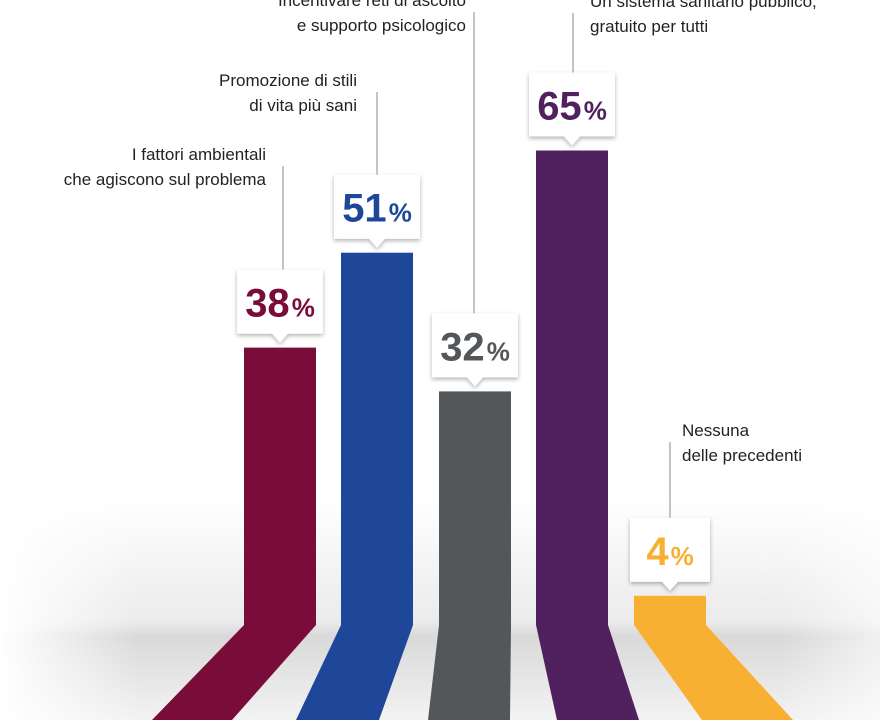 The width and height of the screenshot is (880, 720). I want to click on floor-fade-right, so click(830, 610).